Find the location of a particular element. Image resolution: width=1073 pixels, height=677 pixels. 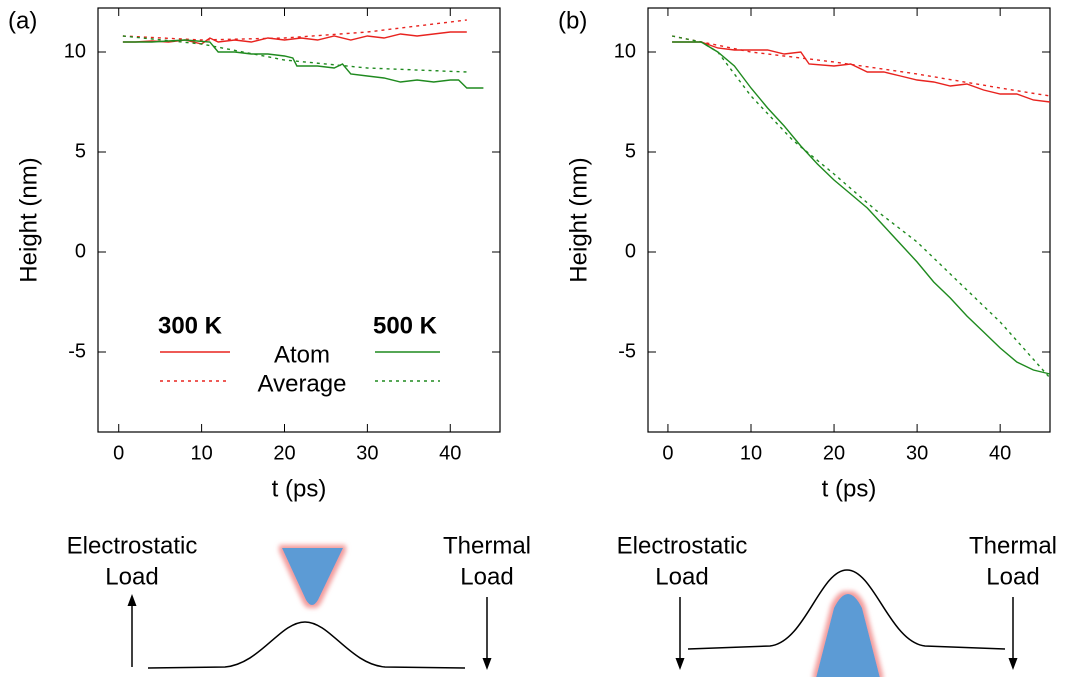

legend-label: Average is located at coordinates (302, 383).